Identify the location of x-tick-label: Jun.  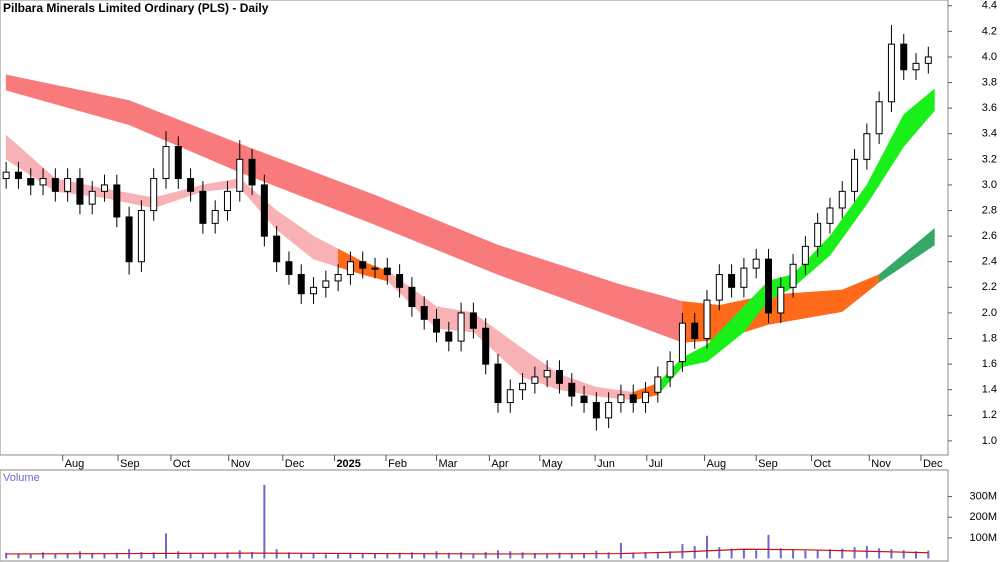
(606, 464).